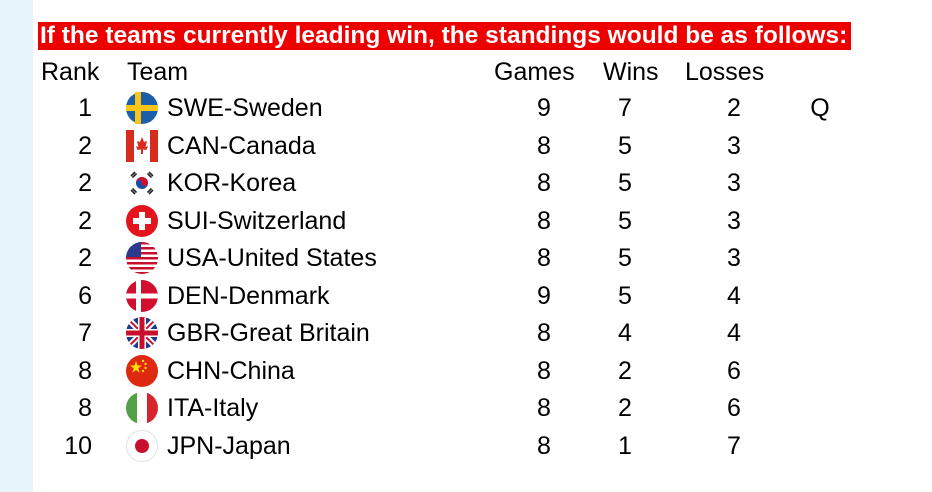  Describe the element at coordinates (142, 408) in the screenshot. I see `italy-flag-icon` at that location.